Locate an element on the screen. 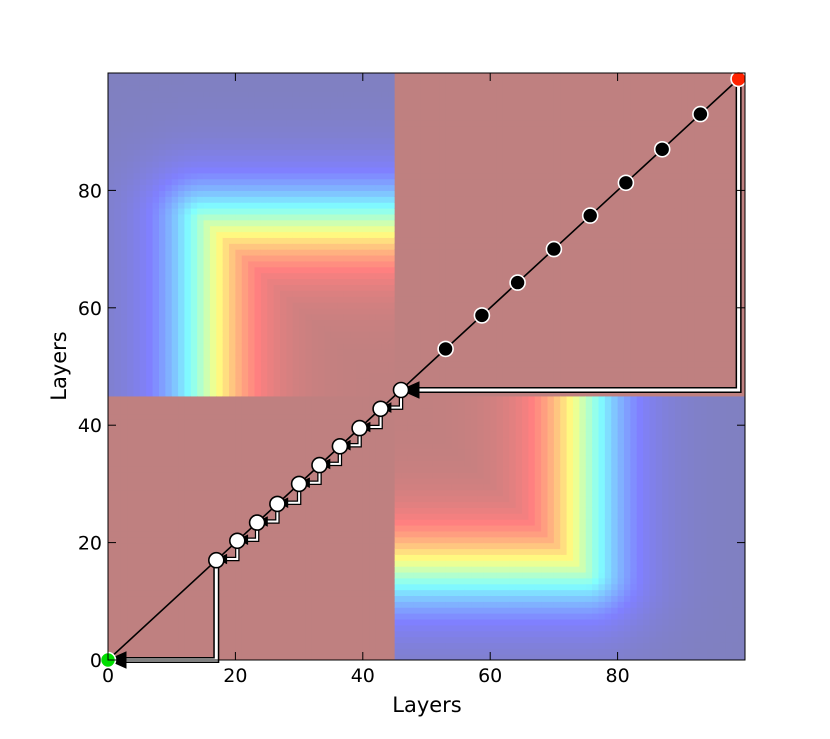 This screenshot has width=830, height=739. x-tick-label: 0 is located at coordinates (108, 676).